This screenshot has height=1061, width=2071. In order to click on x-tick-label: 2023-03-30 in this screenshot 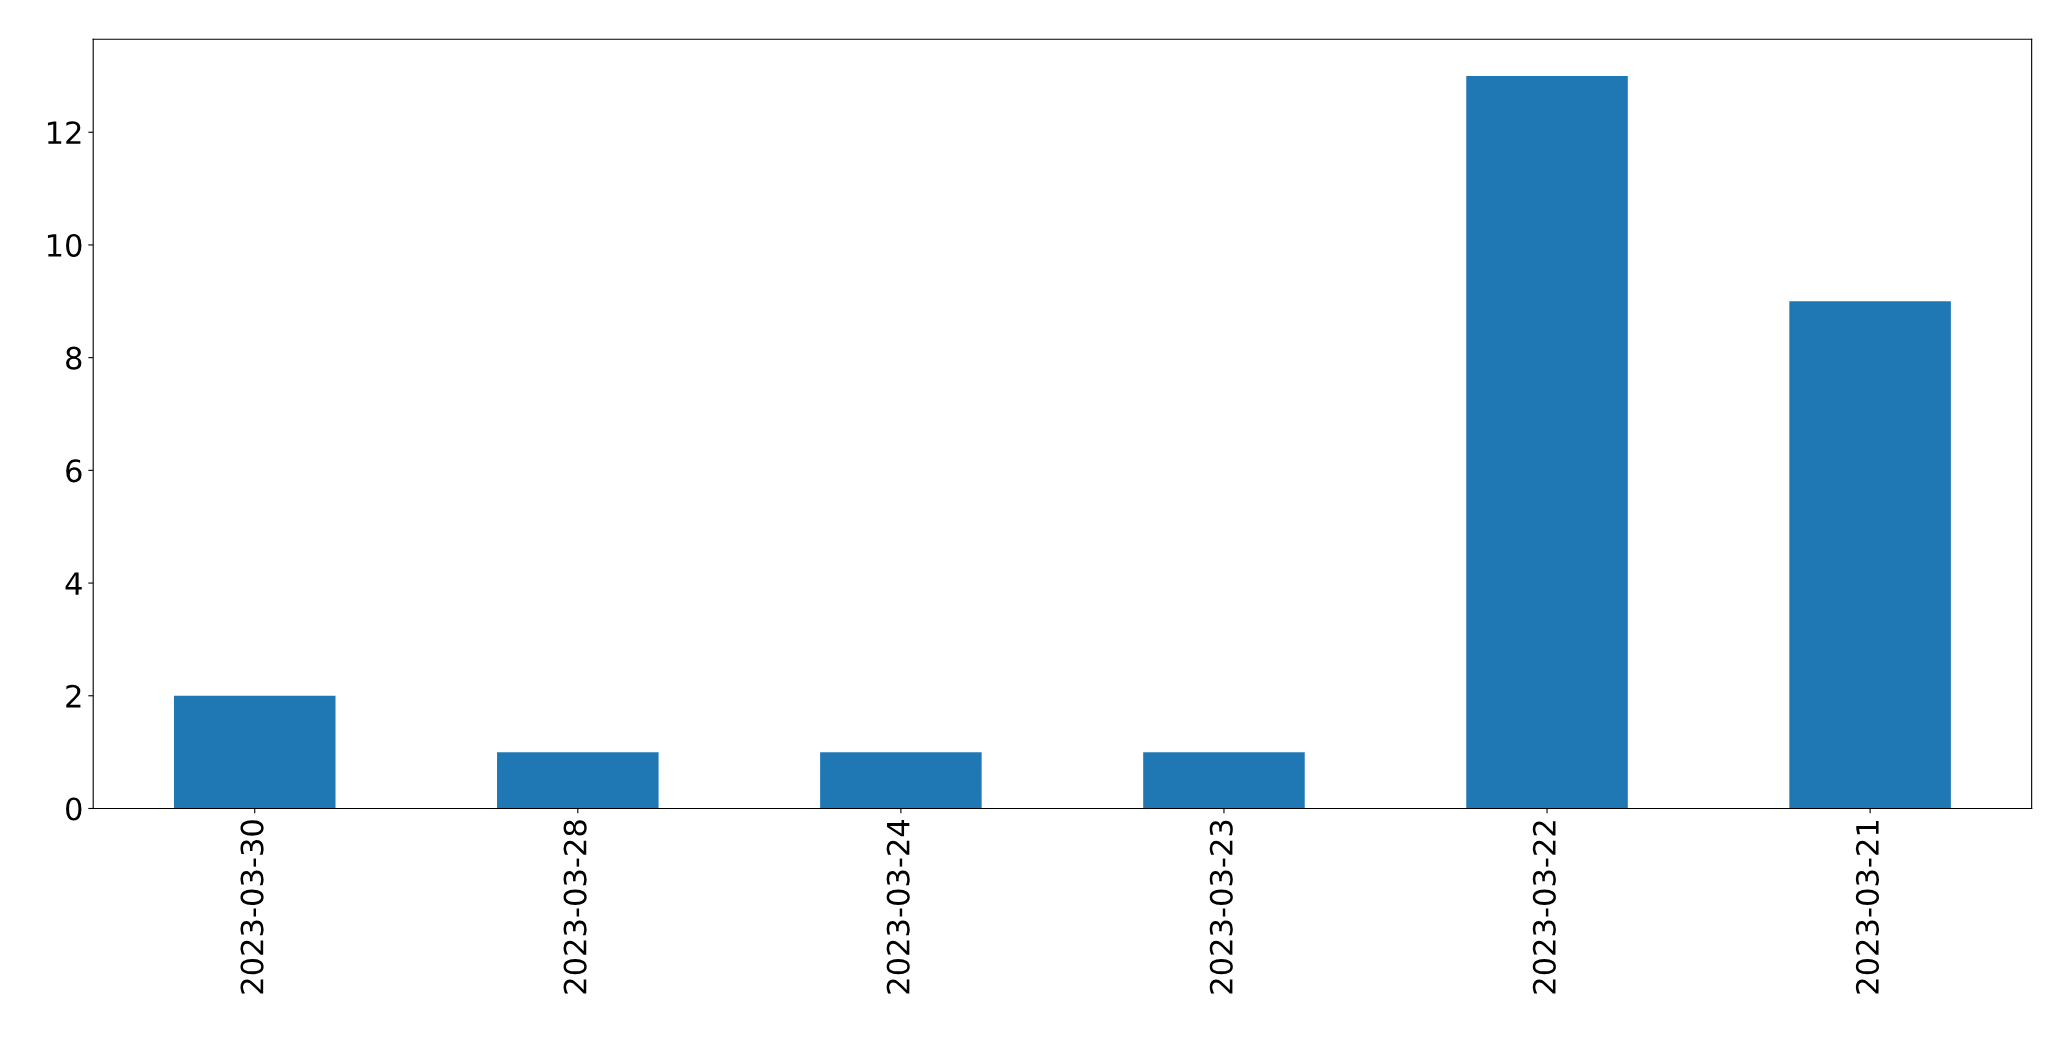, I will do `click(252, 907)`.